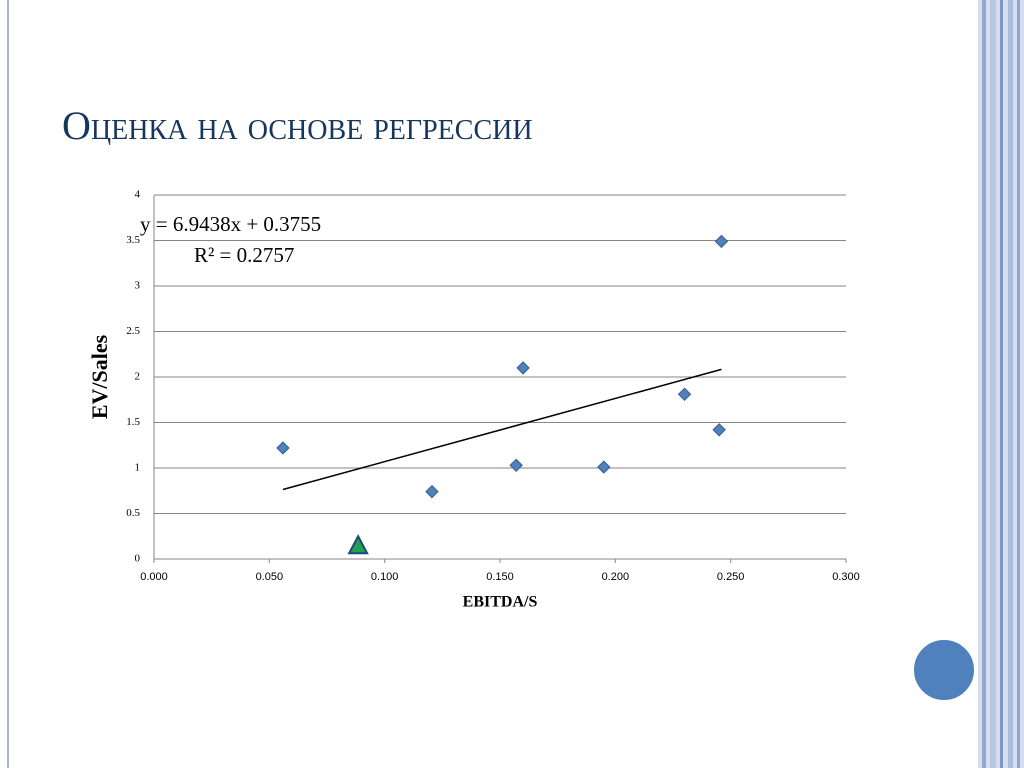  Describe the element at coordinates (138, 377) in the screenshot. I see `y-tick-label: 2` at that location.